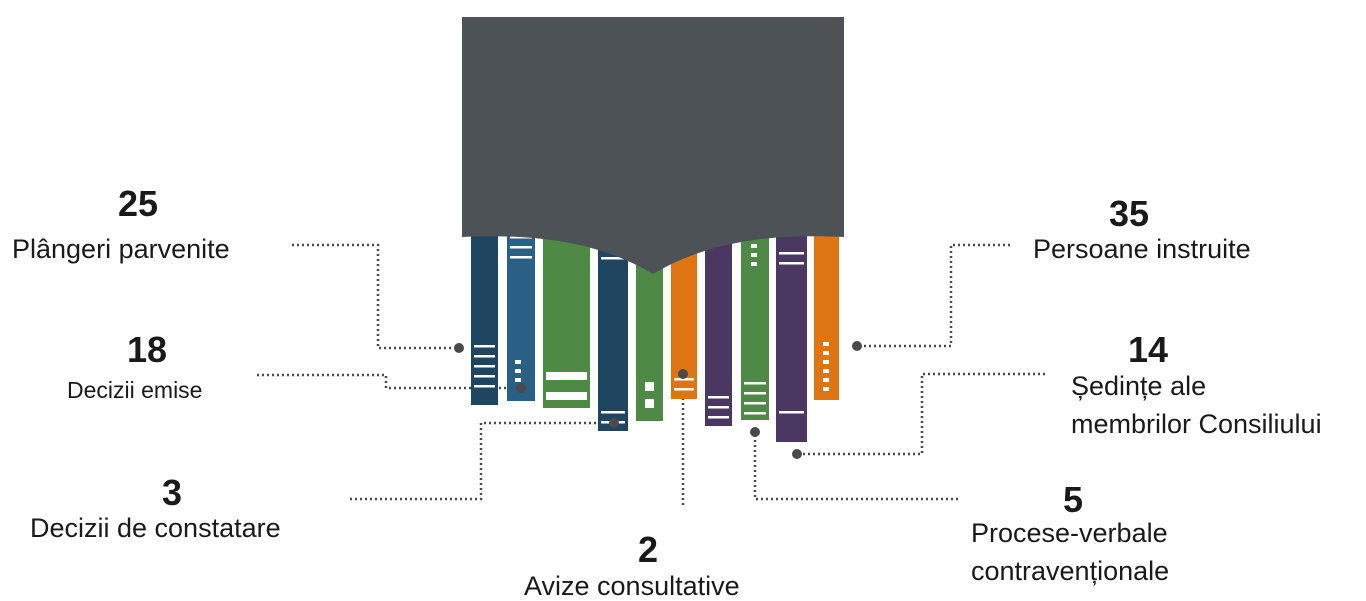  I want to click on book-spines, so click(655, 333).